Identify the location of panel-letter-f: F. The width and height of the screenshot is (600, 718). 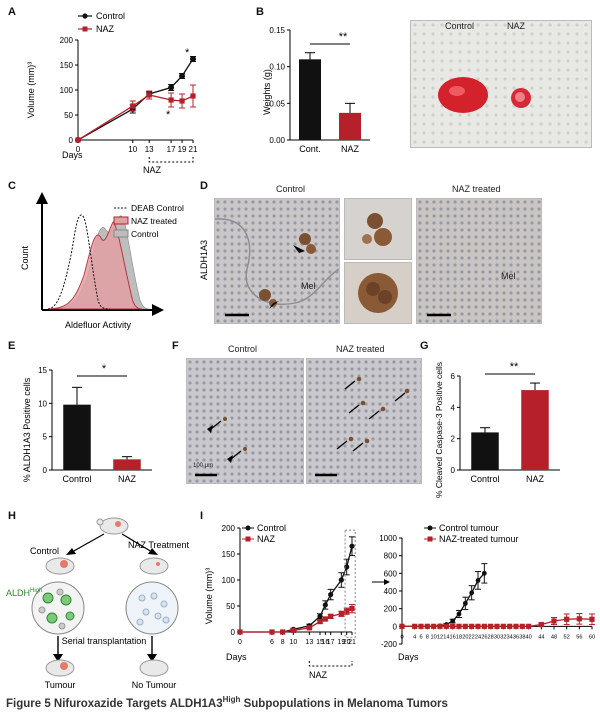
(175, 346).